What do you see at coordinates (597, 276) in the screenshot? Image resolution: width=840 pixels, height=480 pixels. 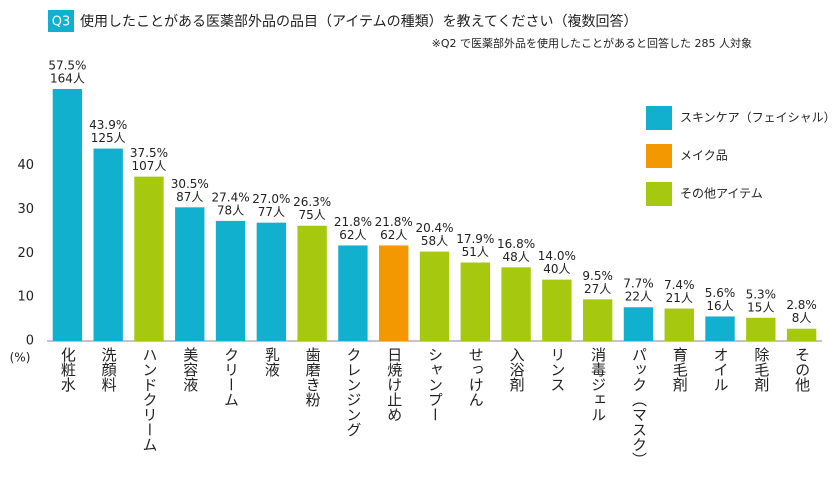 I see `value-label: 9.5%` at bounding box center [597, 276].